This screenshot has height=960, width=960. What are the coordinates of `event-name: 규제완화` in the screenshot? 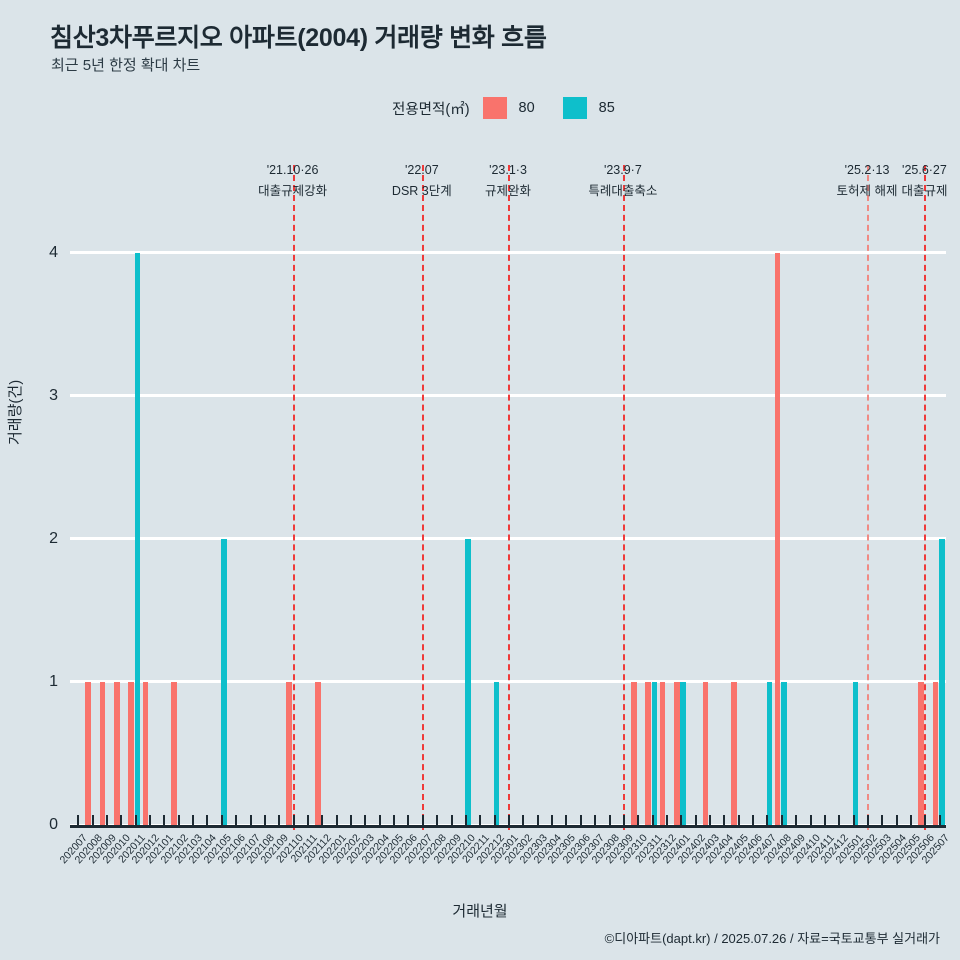 It's located at (508, 191).